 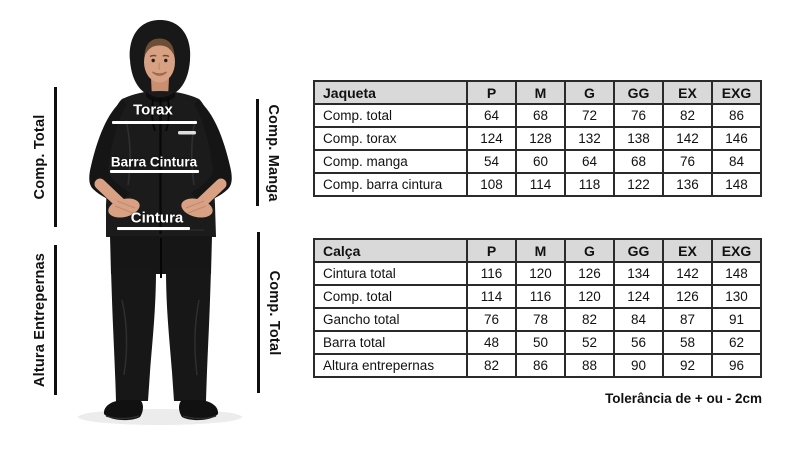 What do you see at coordinates (736, 319) in the screenshot?
I see `measurement-value-cell: 91` at bounding box center [736, 319].